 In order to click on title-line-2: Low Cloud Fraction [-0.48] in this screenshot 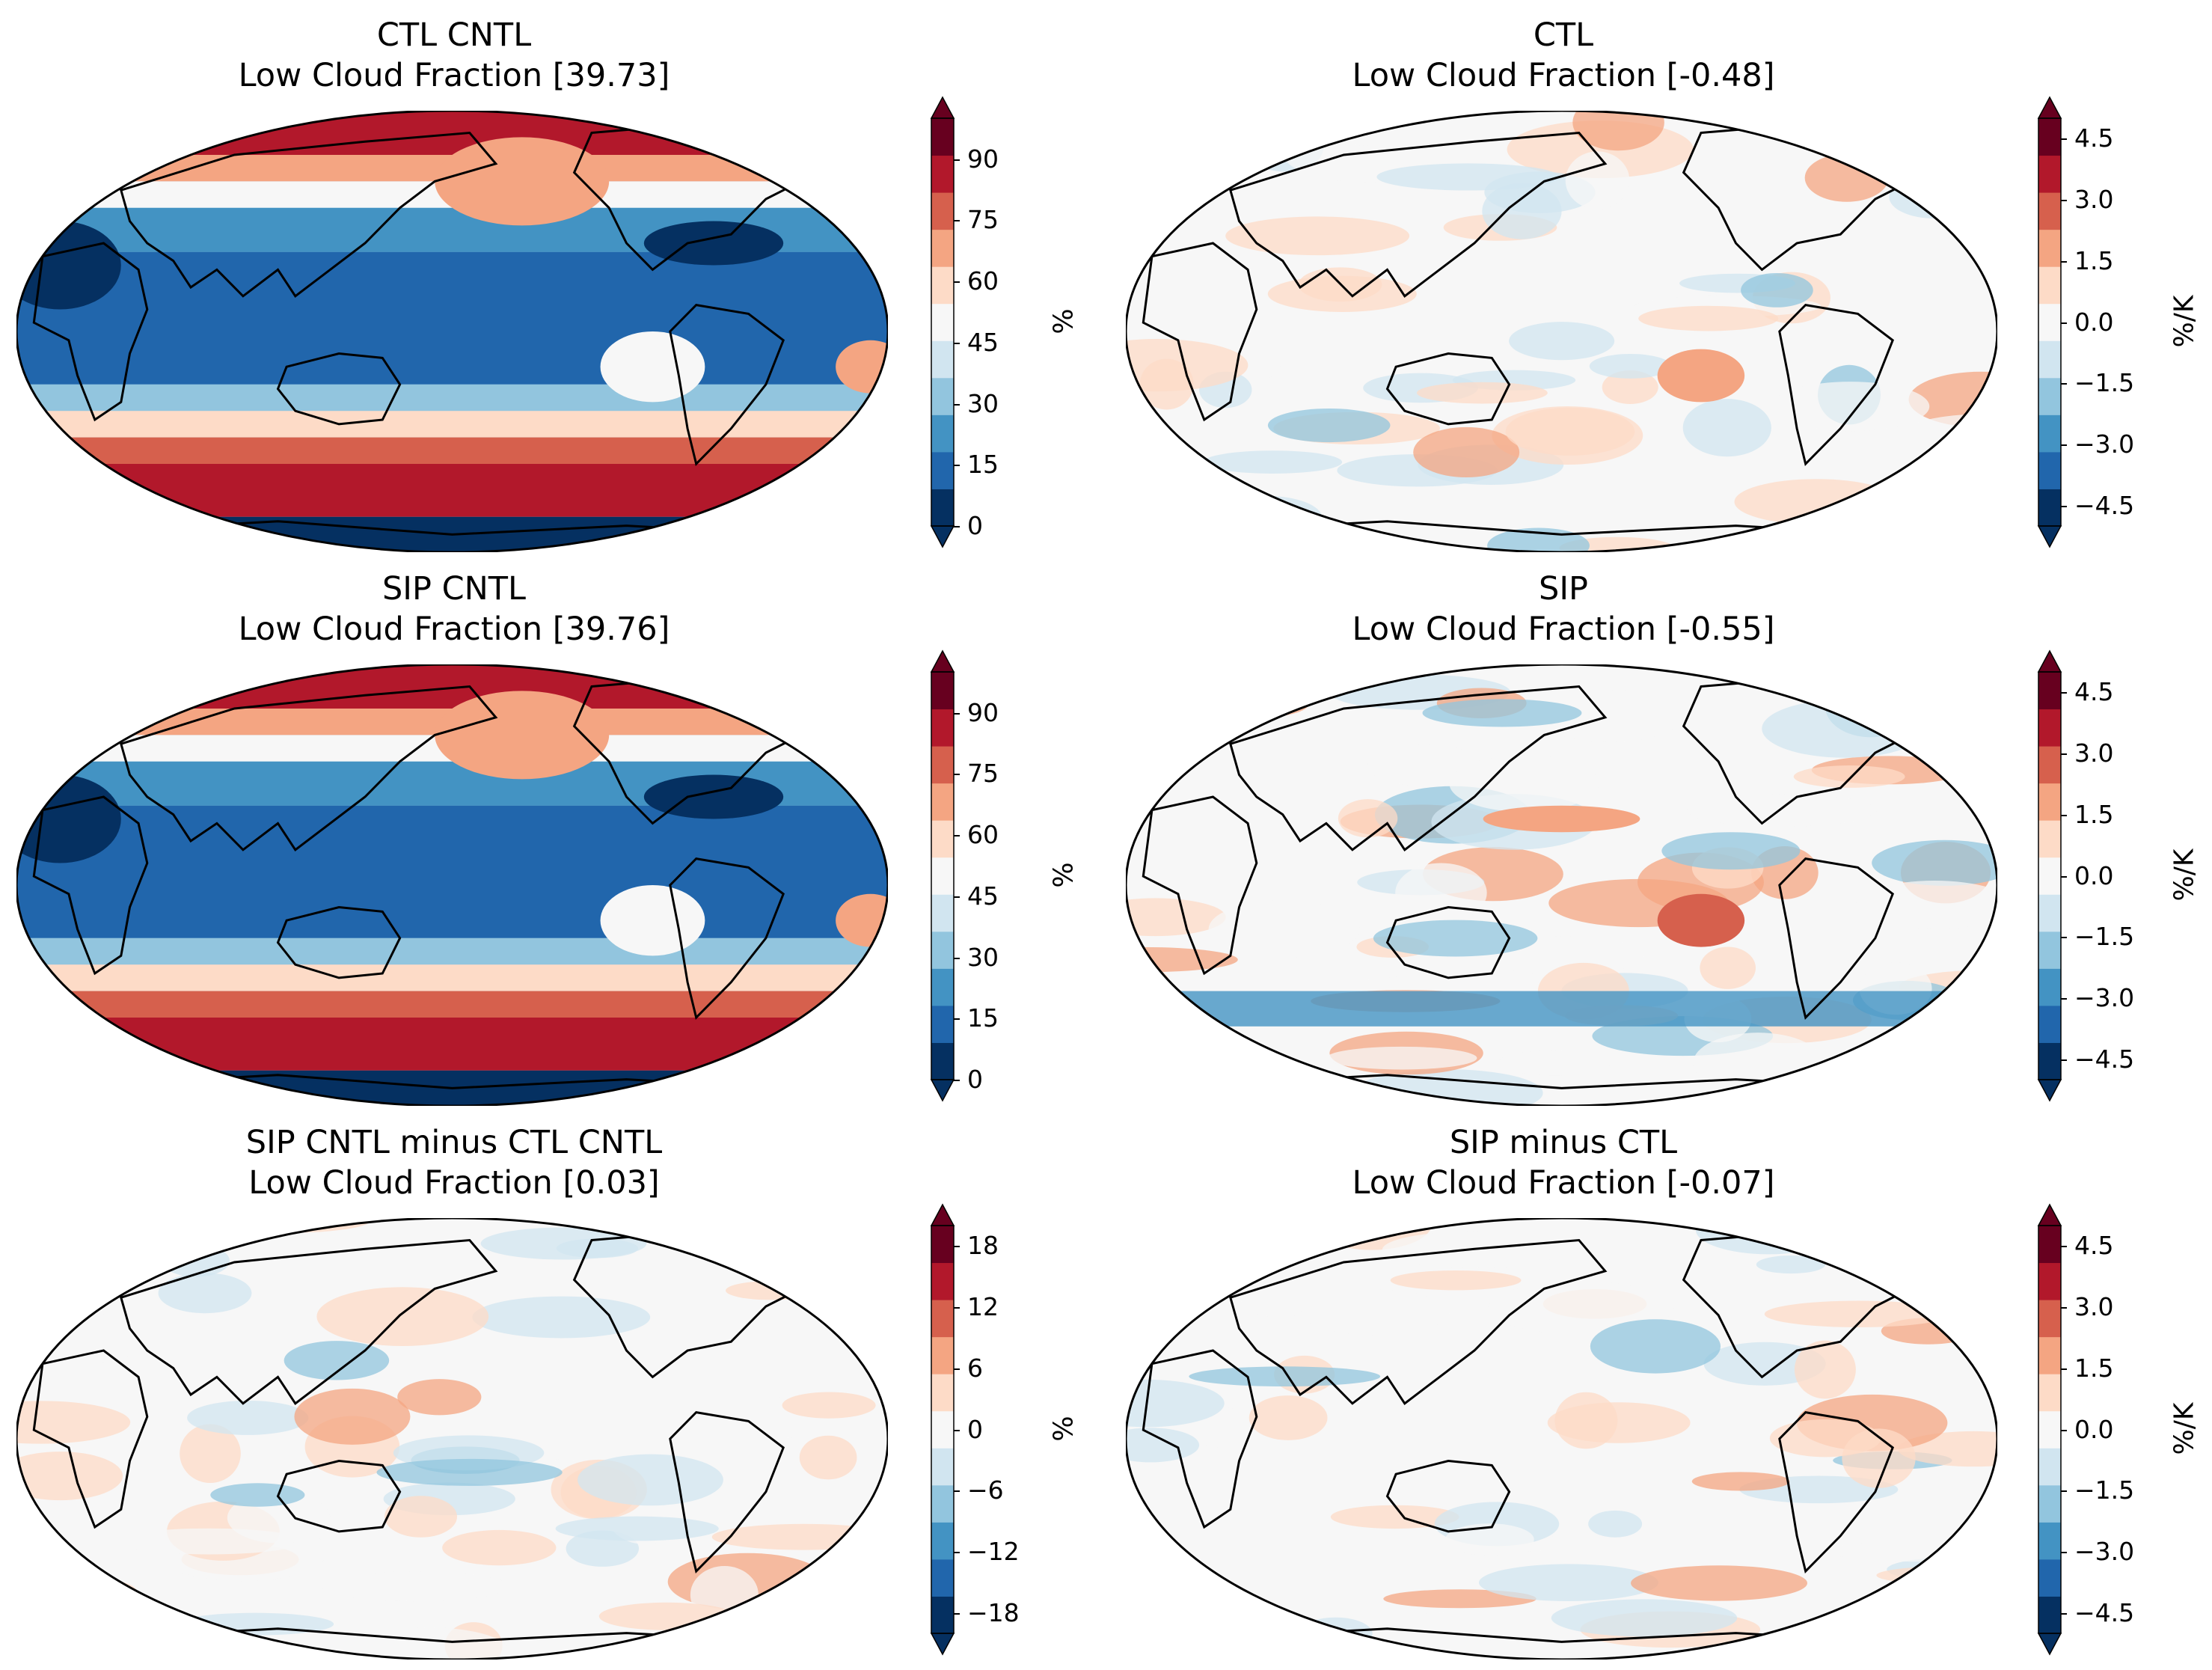, I will do `click(1563, 75)`.